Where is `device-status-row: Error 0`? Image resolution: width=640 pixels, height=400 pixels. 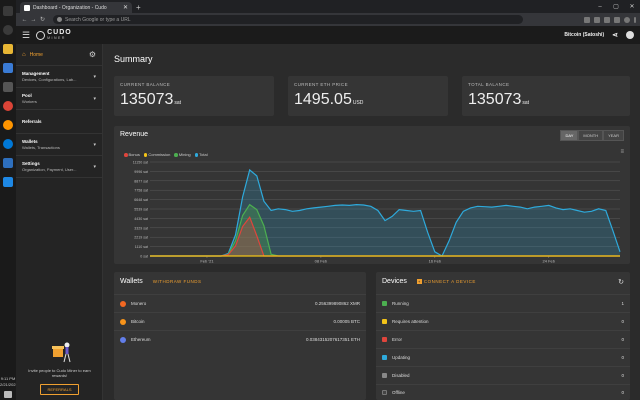
device-status-row: Error 0 is located at coordinates (503, 339).